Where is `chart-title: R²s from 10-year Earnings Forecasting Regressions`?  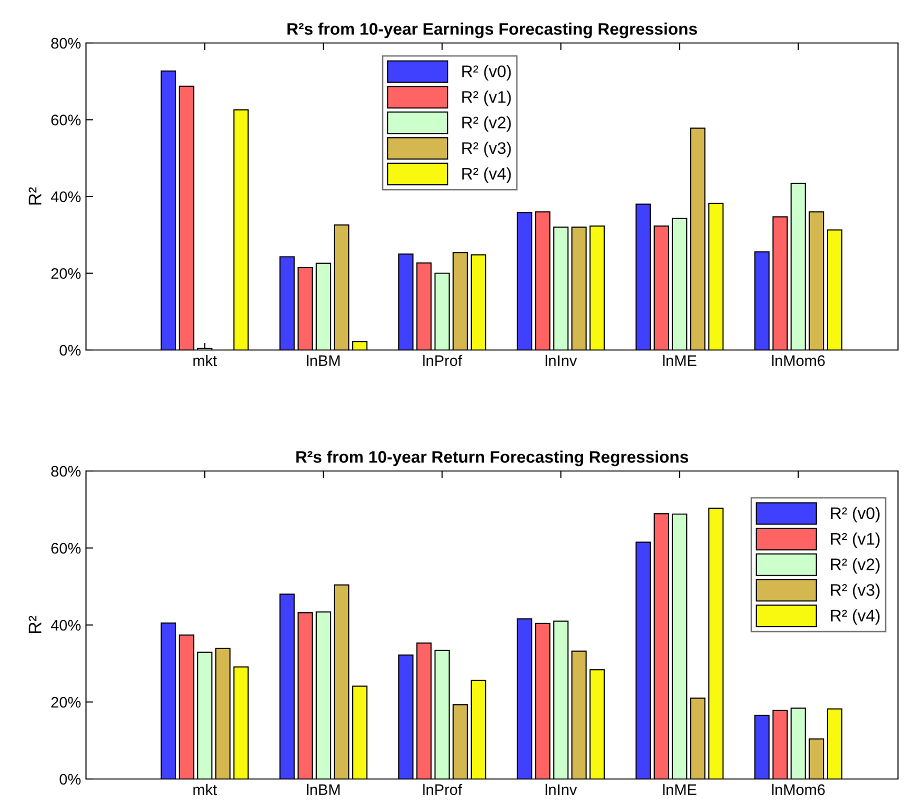 chart-title: R²s from 10-year Earnings Forecasting Regressions is located at coordinates (492, 30).